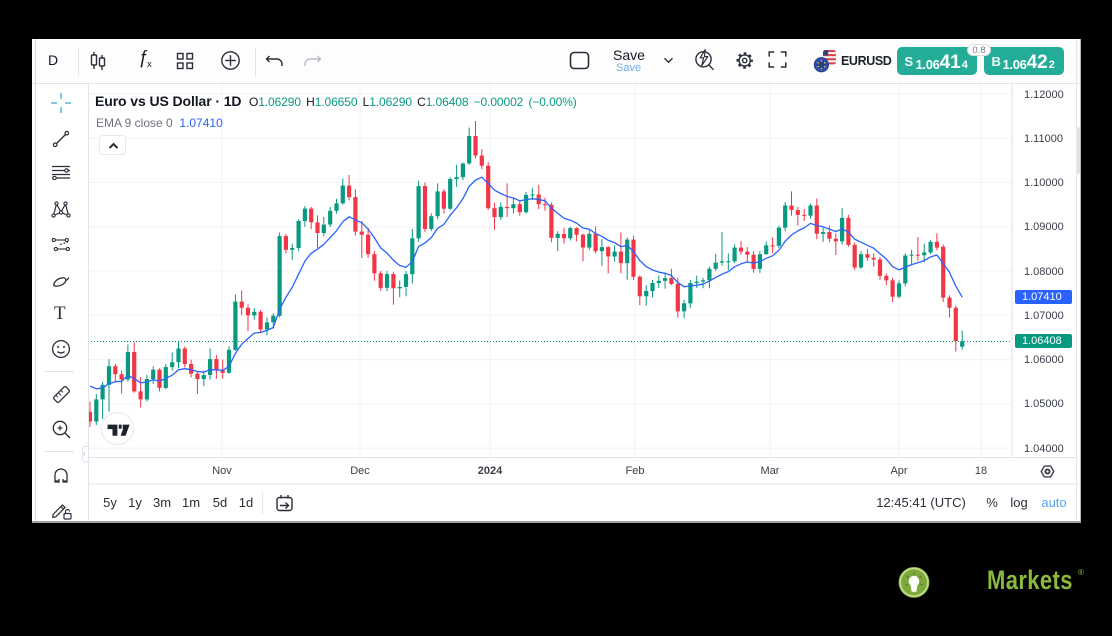  Describe the element at coordinates (1030, 580) in the screenshot. I see `svg-text: Markets` at that location.